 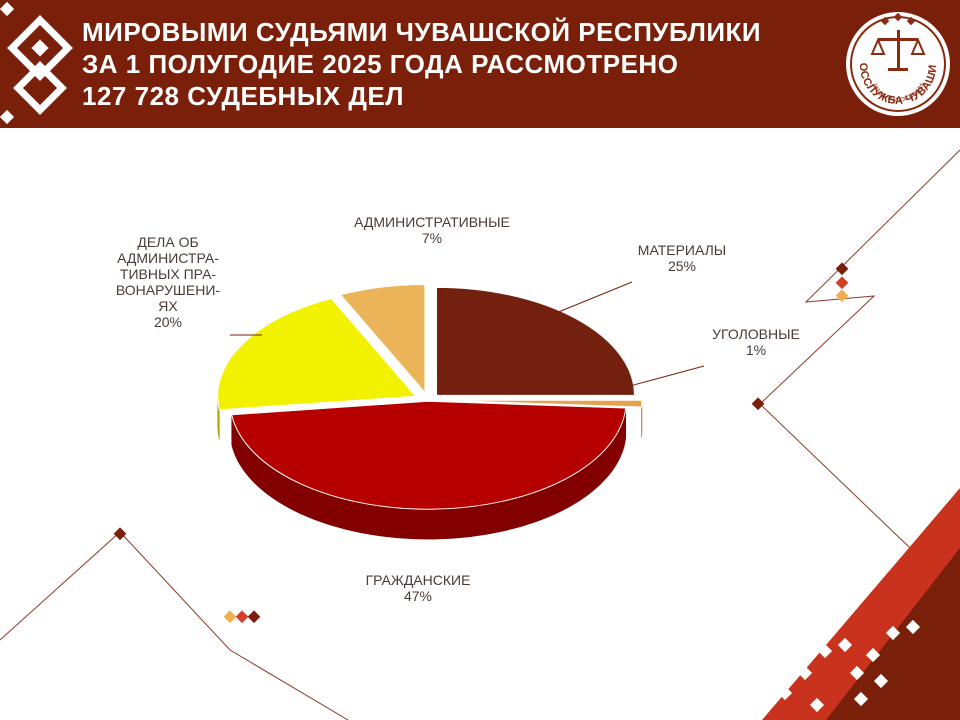 I want to click on label-criminal-value: 1%, so click(x=756, y=350).